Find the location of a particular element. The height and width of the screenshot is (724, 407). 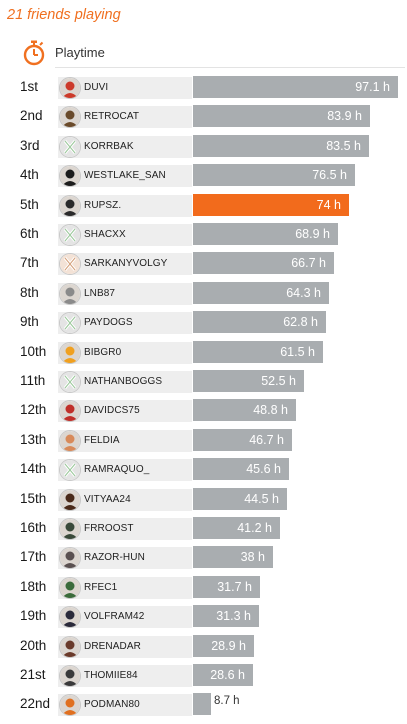

leaderboard-row: 17th RAZOR-HUN 38 h is located at coordinates (203, 558).